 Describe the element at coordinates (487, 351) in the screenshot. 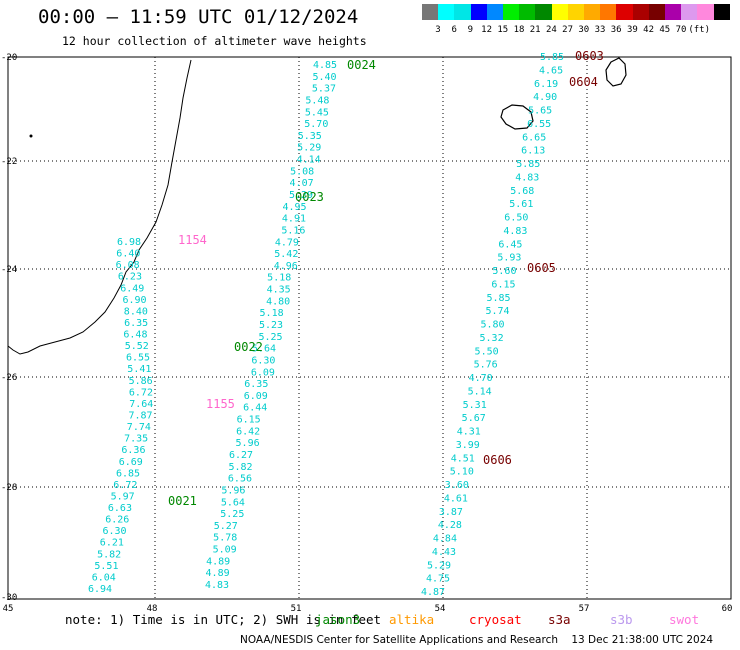

I see `wave-height-label: 5.50` at that location.